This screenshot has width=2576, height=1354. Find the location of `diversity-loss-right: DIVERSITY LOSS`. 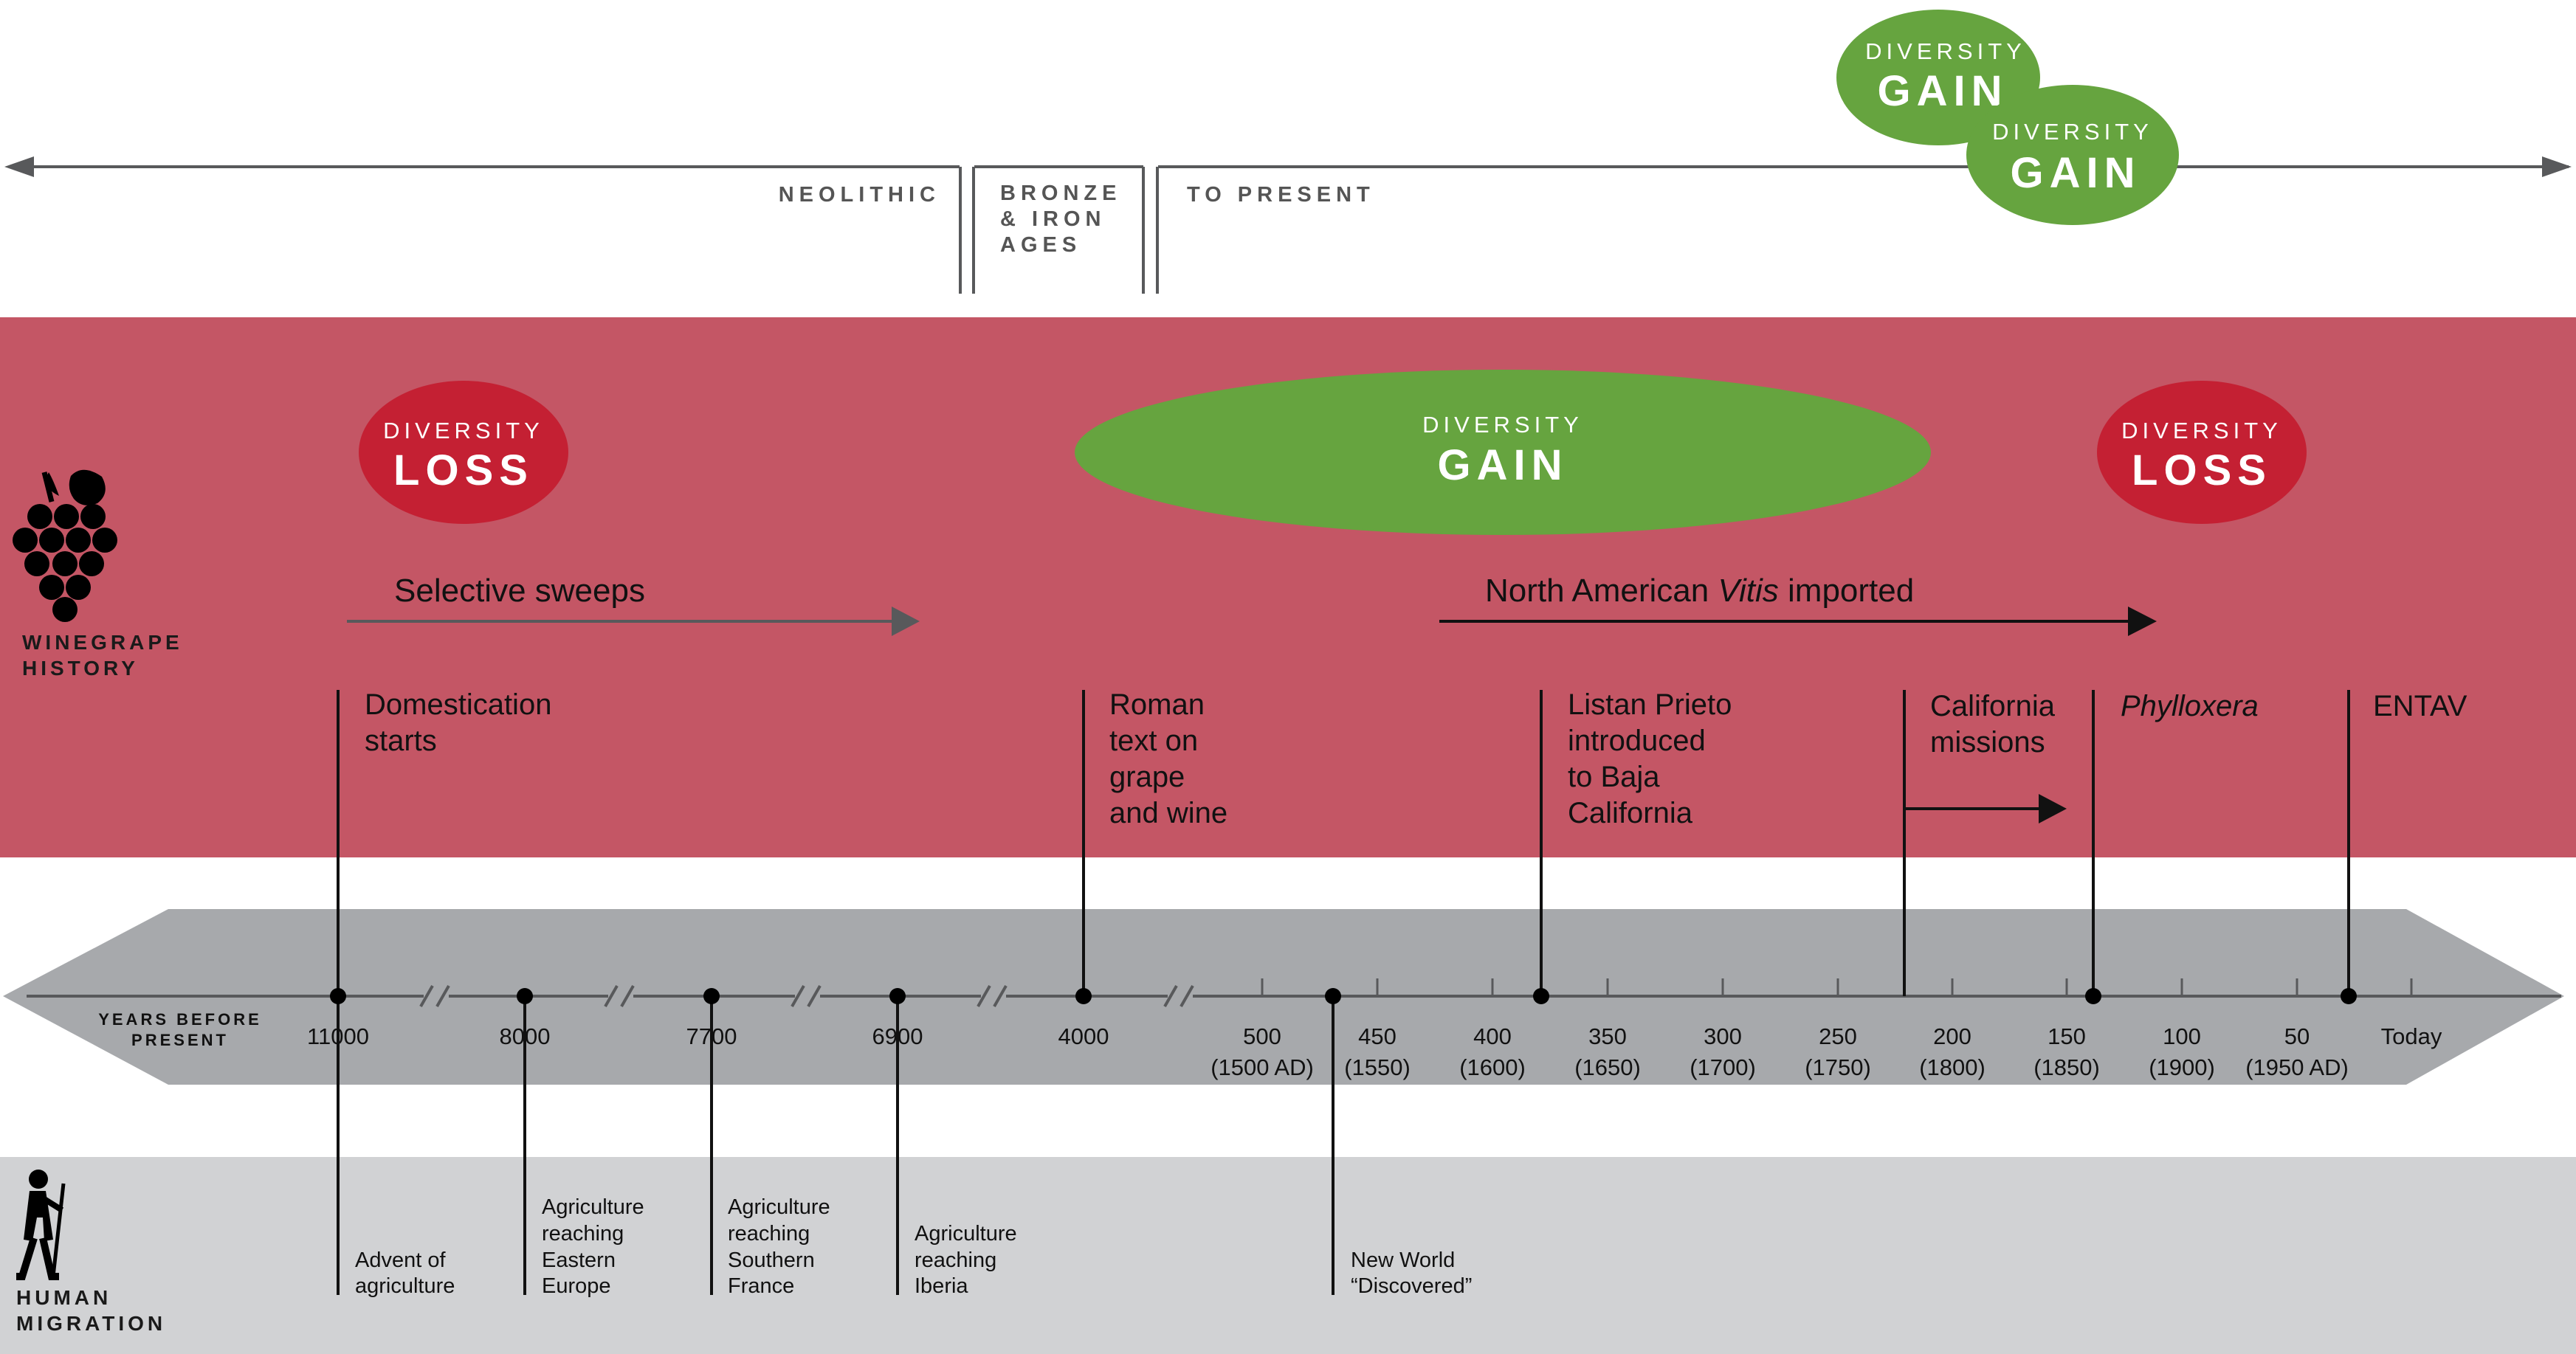

diversity-loss-right: DIVERSITY LOSS is located at coordinates (2202, 453).